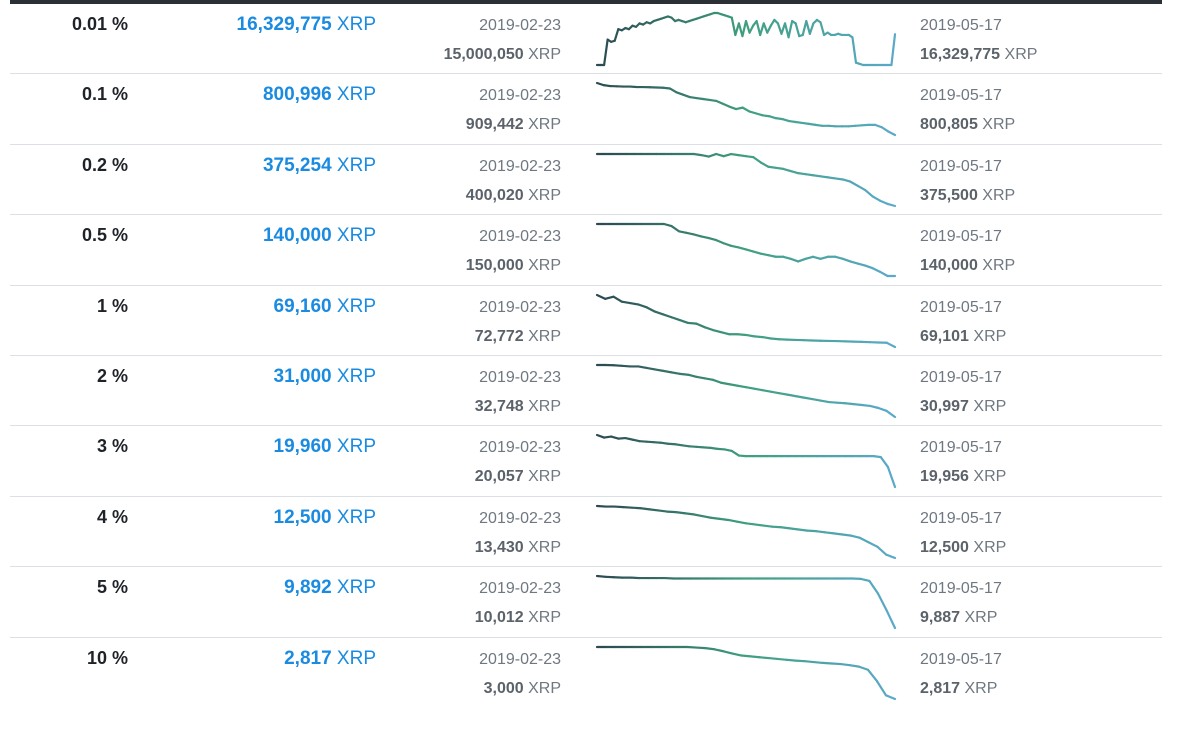 This screenshot has width=1200, height=732. I want to click on threshold-amount-value: 800,996, so click(297, 95).